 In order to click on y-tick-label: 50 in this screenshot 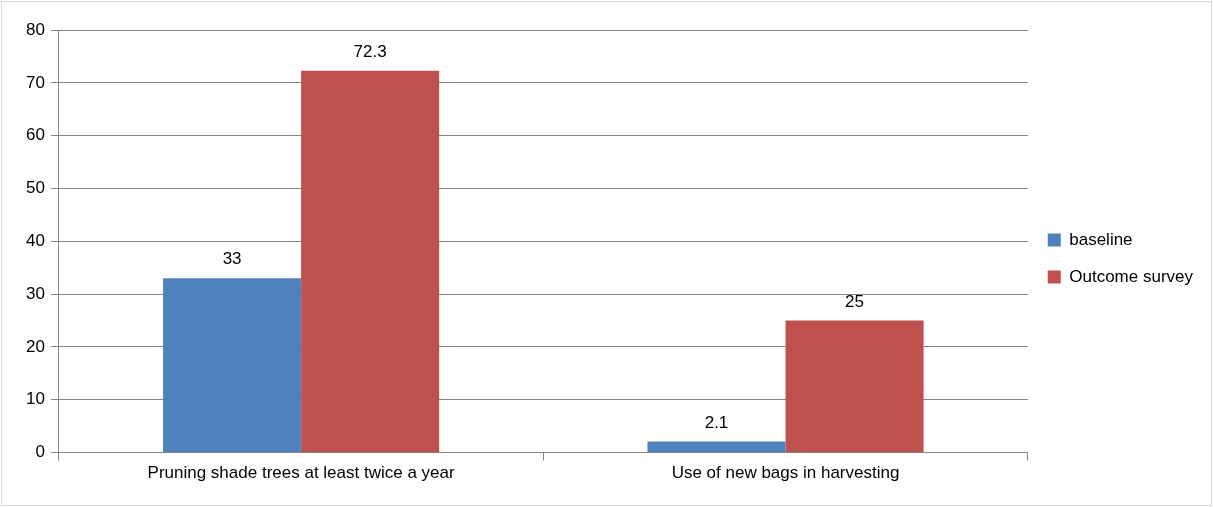, I will do `click(35, 188)`.